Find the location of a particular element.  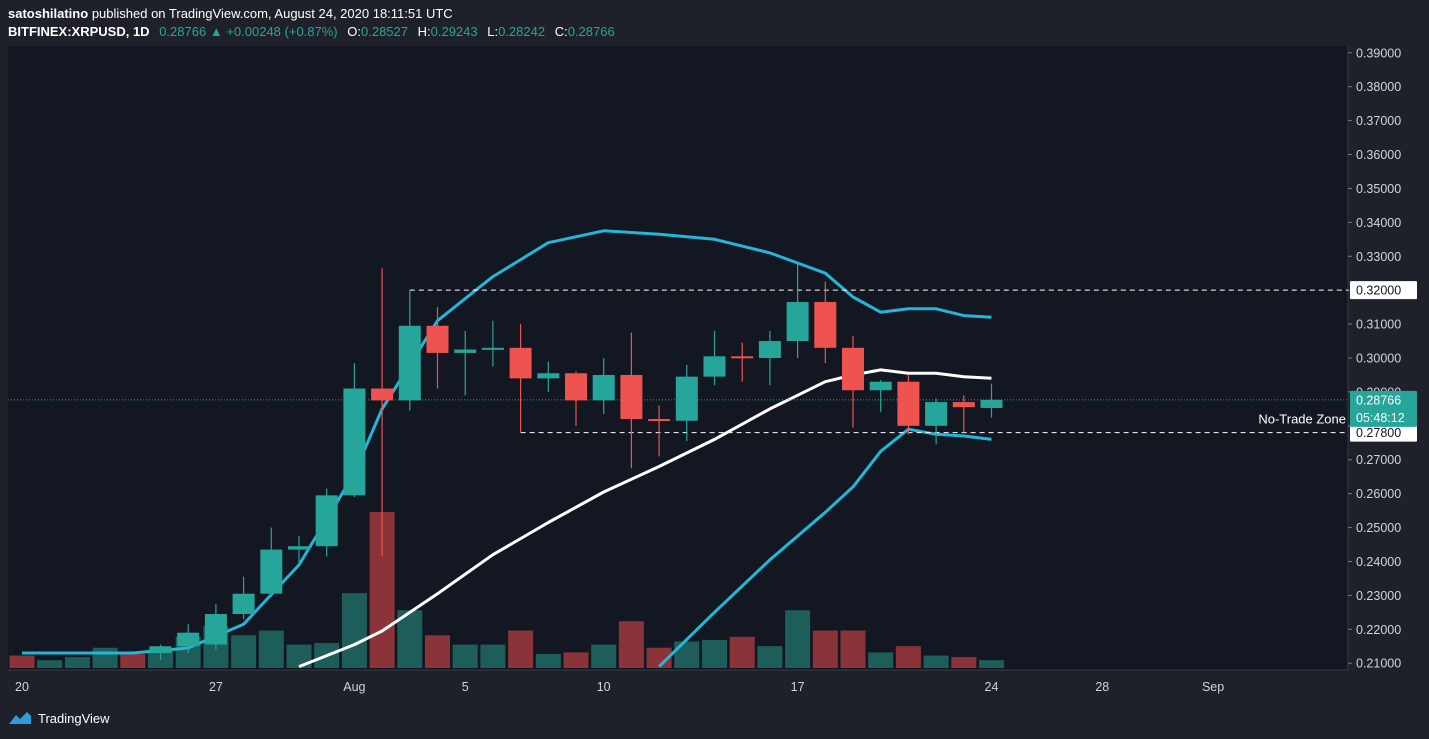

level-price-label: 0.32000 is located at coordinates (1378, 291).